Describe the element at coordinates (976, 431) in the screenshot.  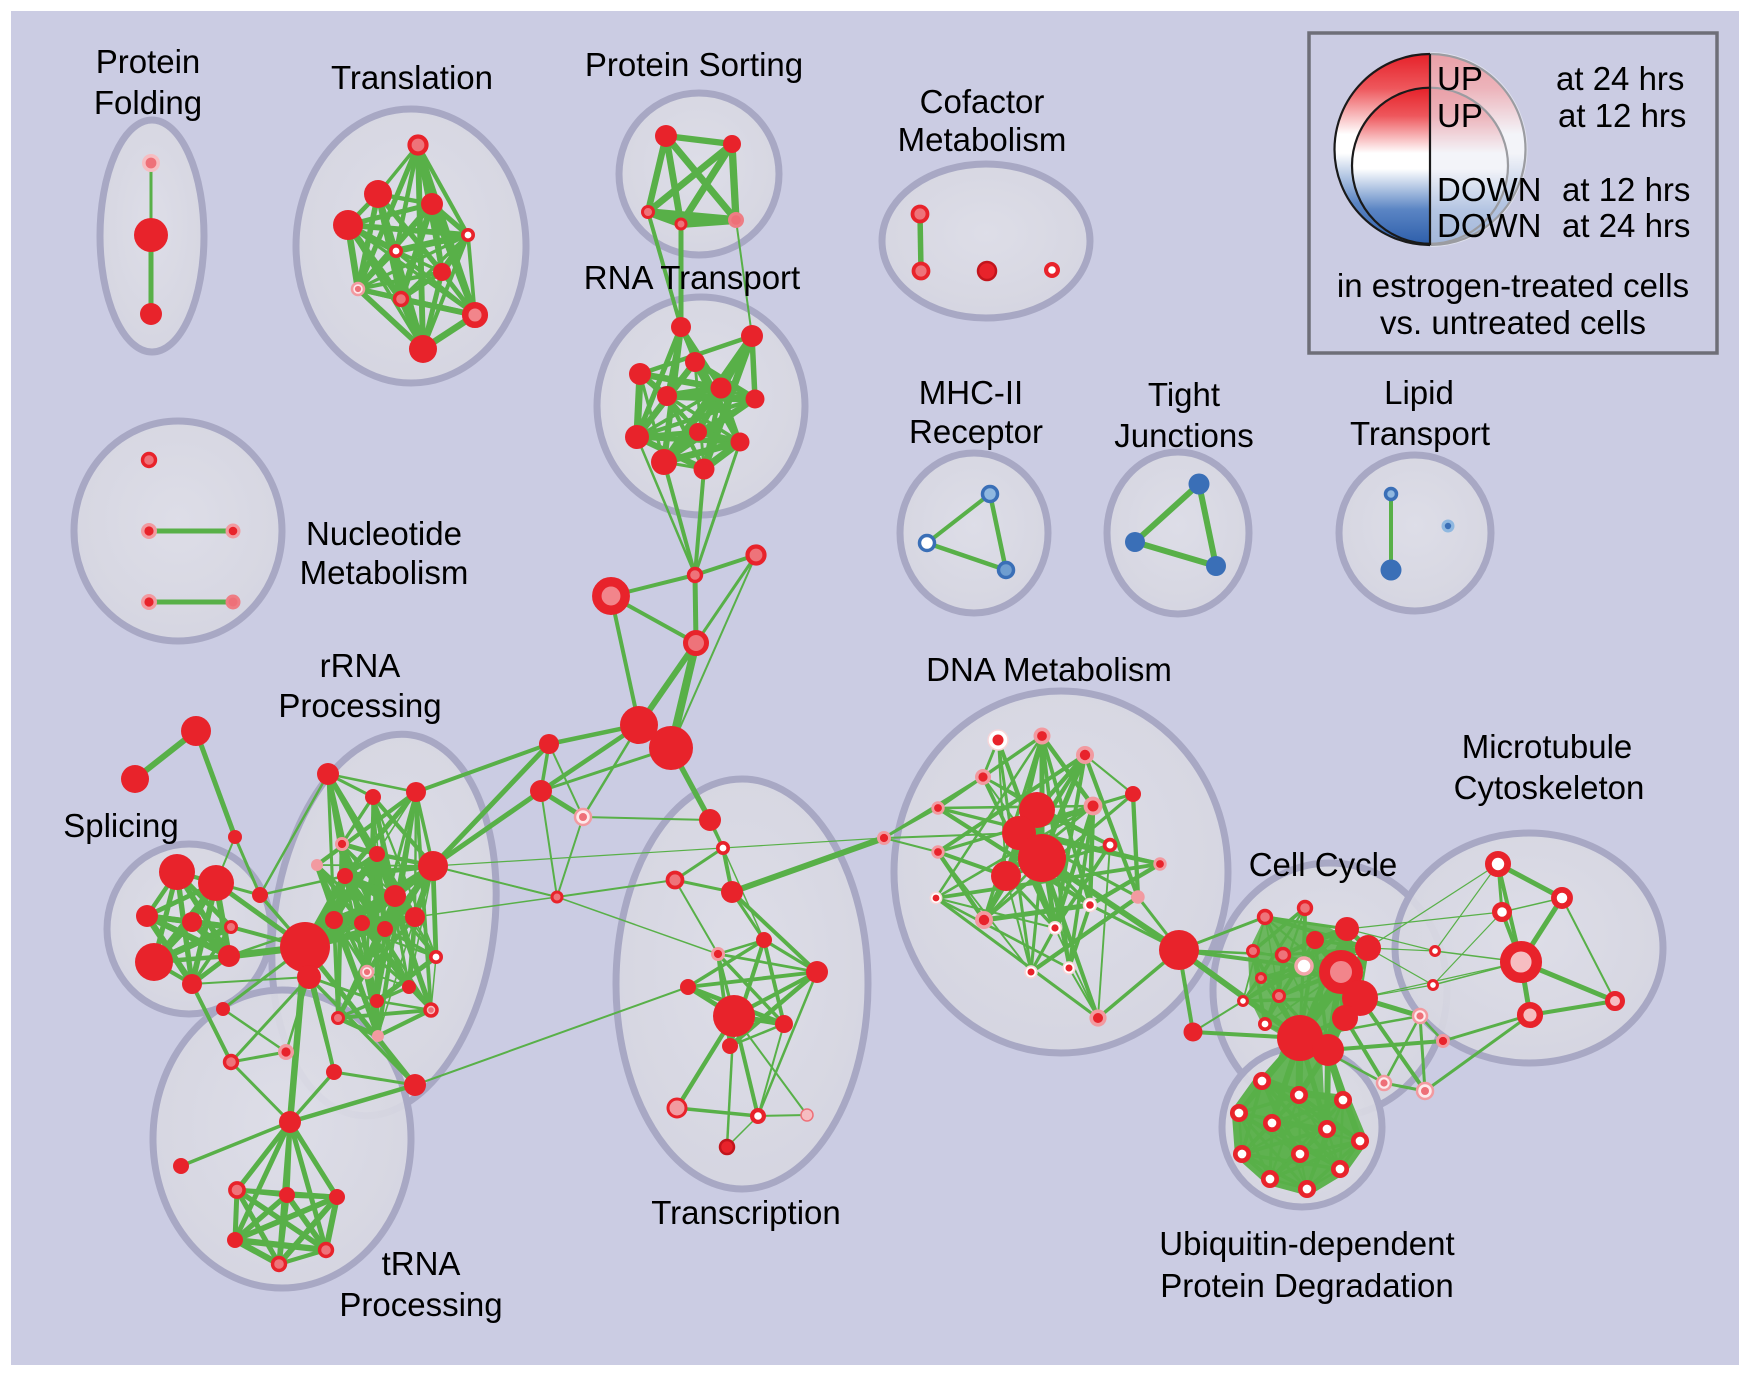
I see `svg-text: Receptor` at that location.